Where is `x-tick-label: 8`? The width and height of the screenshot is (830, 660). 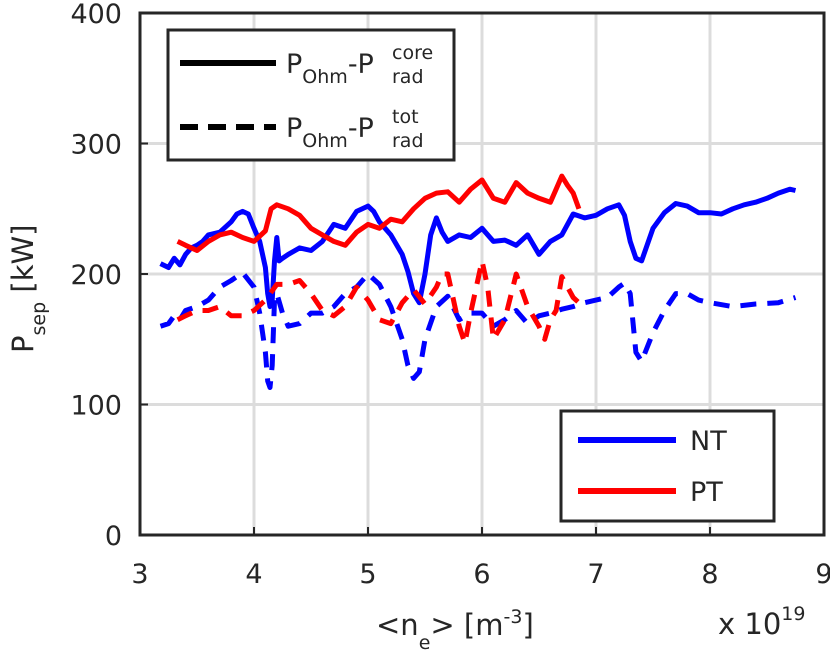
x-tick-label: 8 is located at coordinates (709, 574).